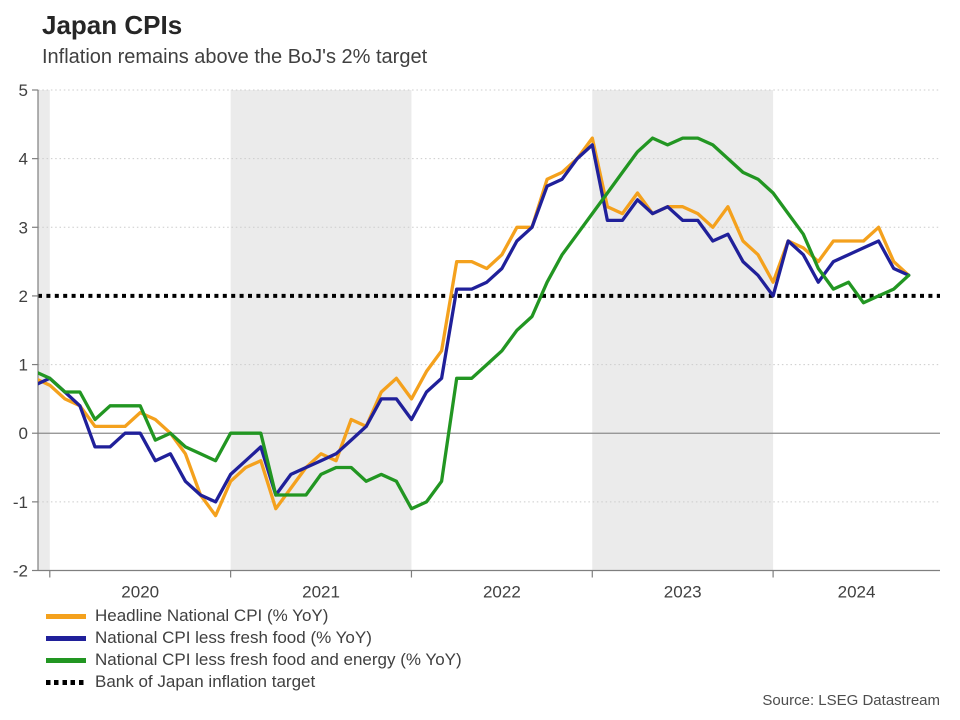 Image resolution: width=960 pixels, height=720 pixels. Describe the element at coordinates (23, 296) in the screenshot. I see `y-tick-label: 2` at that location.